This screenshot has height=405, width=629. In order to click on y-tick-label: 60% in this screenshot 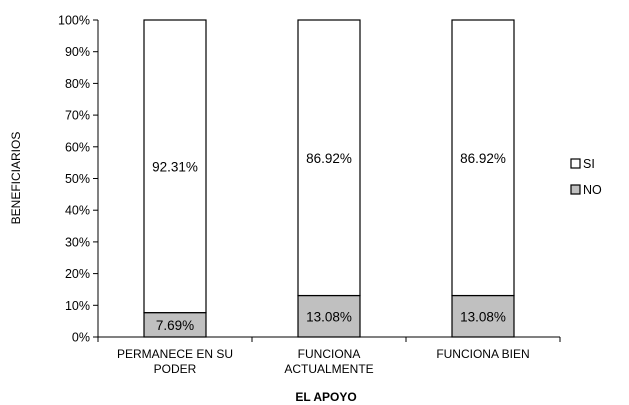, I will do `click(77, 147)`.